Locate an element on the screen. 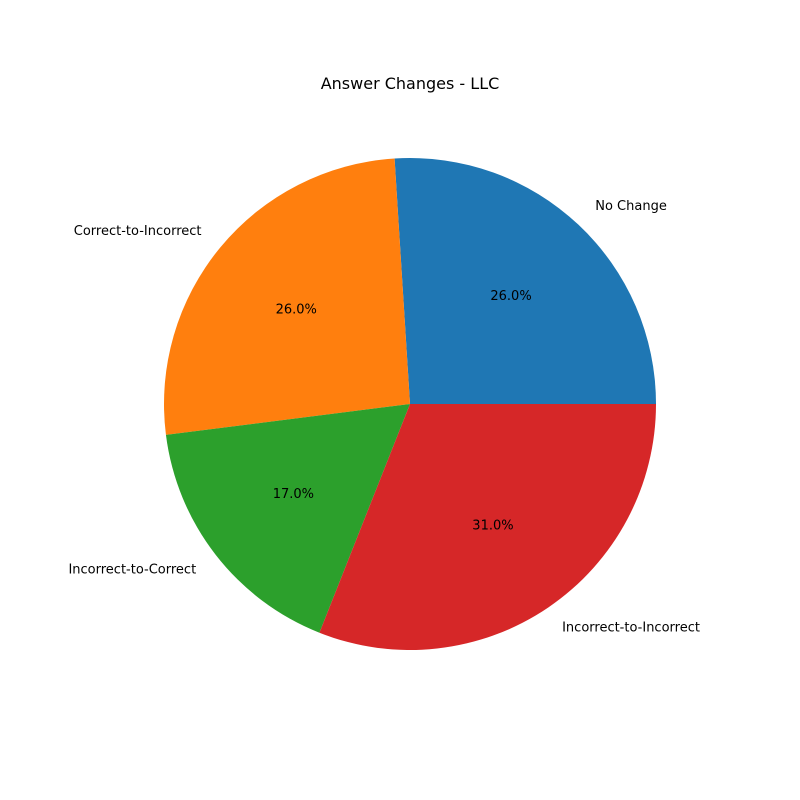 This screenshot has width=800, height=800. pie-slice-correct-to-incorrect is located at coordinates (287, 296).